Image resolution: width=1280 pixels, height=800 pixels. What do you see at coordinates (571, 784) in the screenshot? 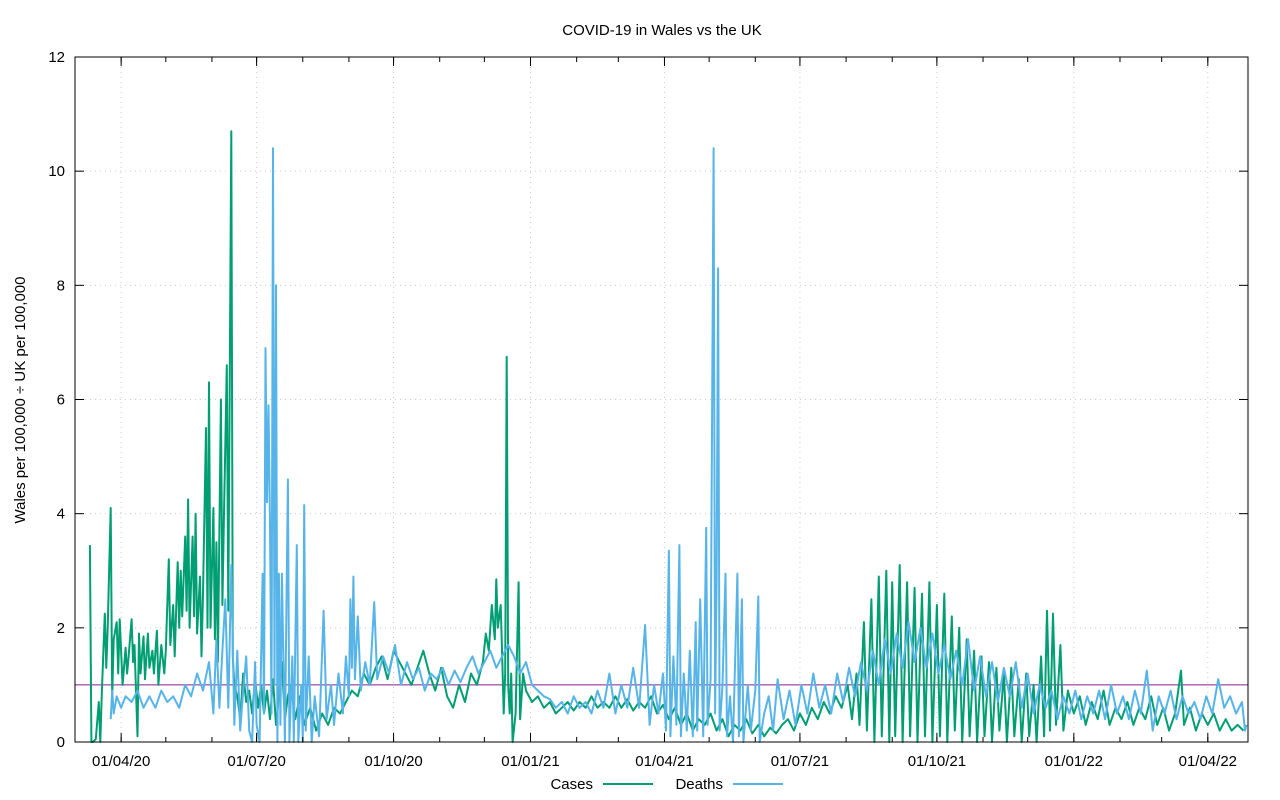
I see `legend-label-cases: Cases` at bounding box center [571, 784].